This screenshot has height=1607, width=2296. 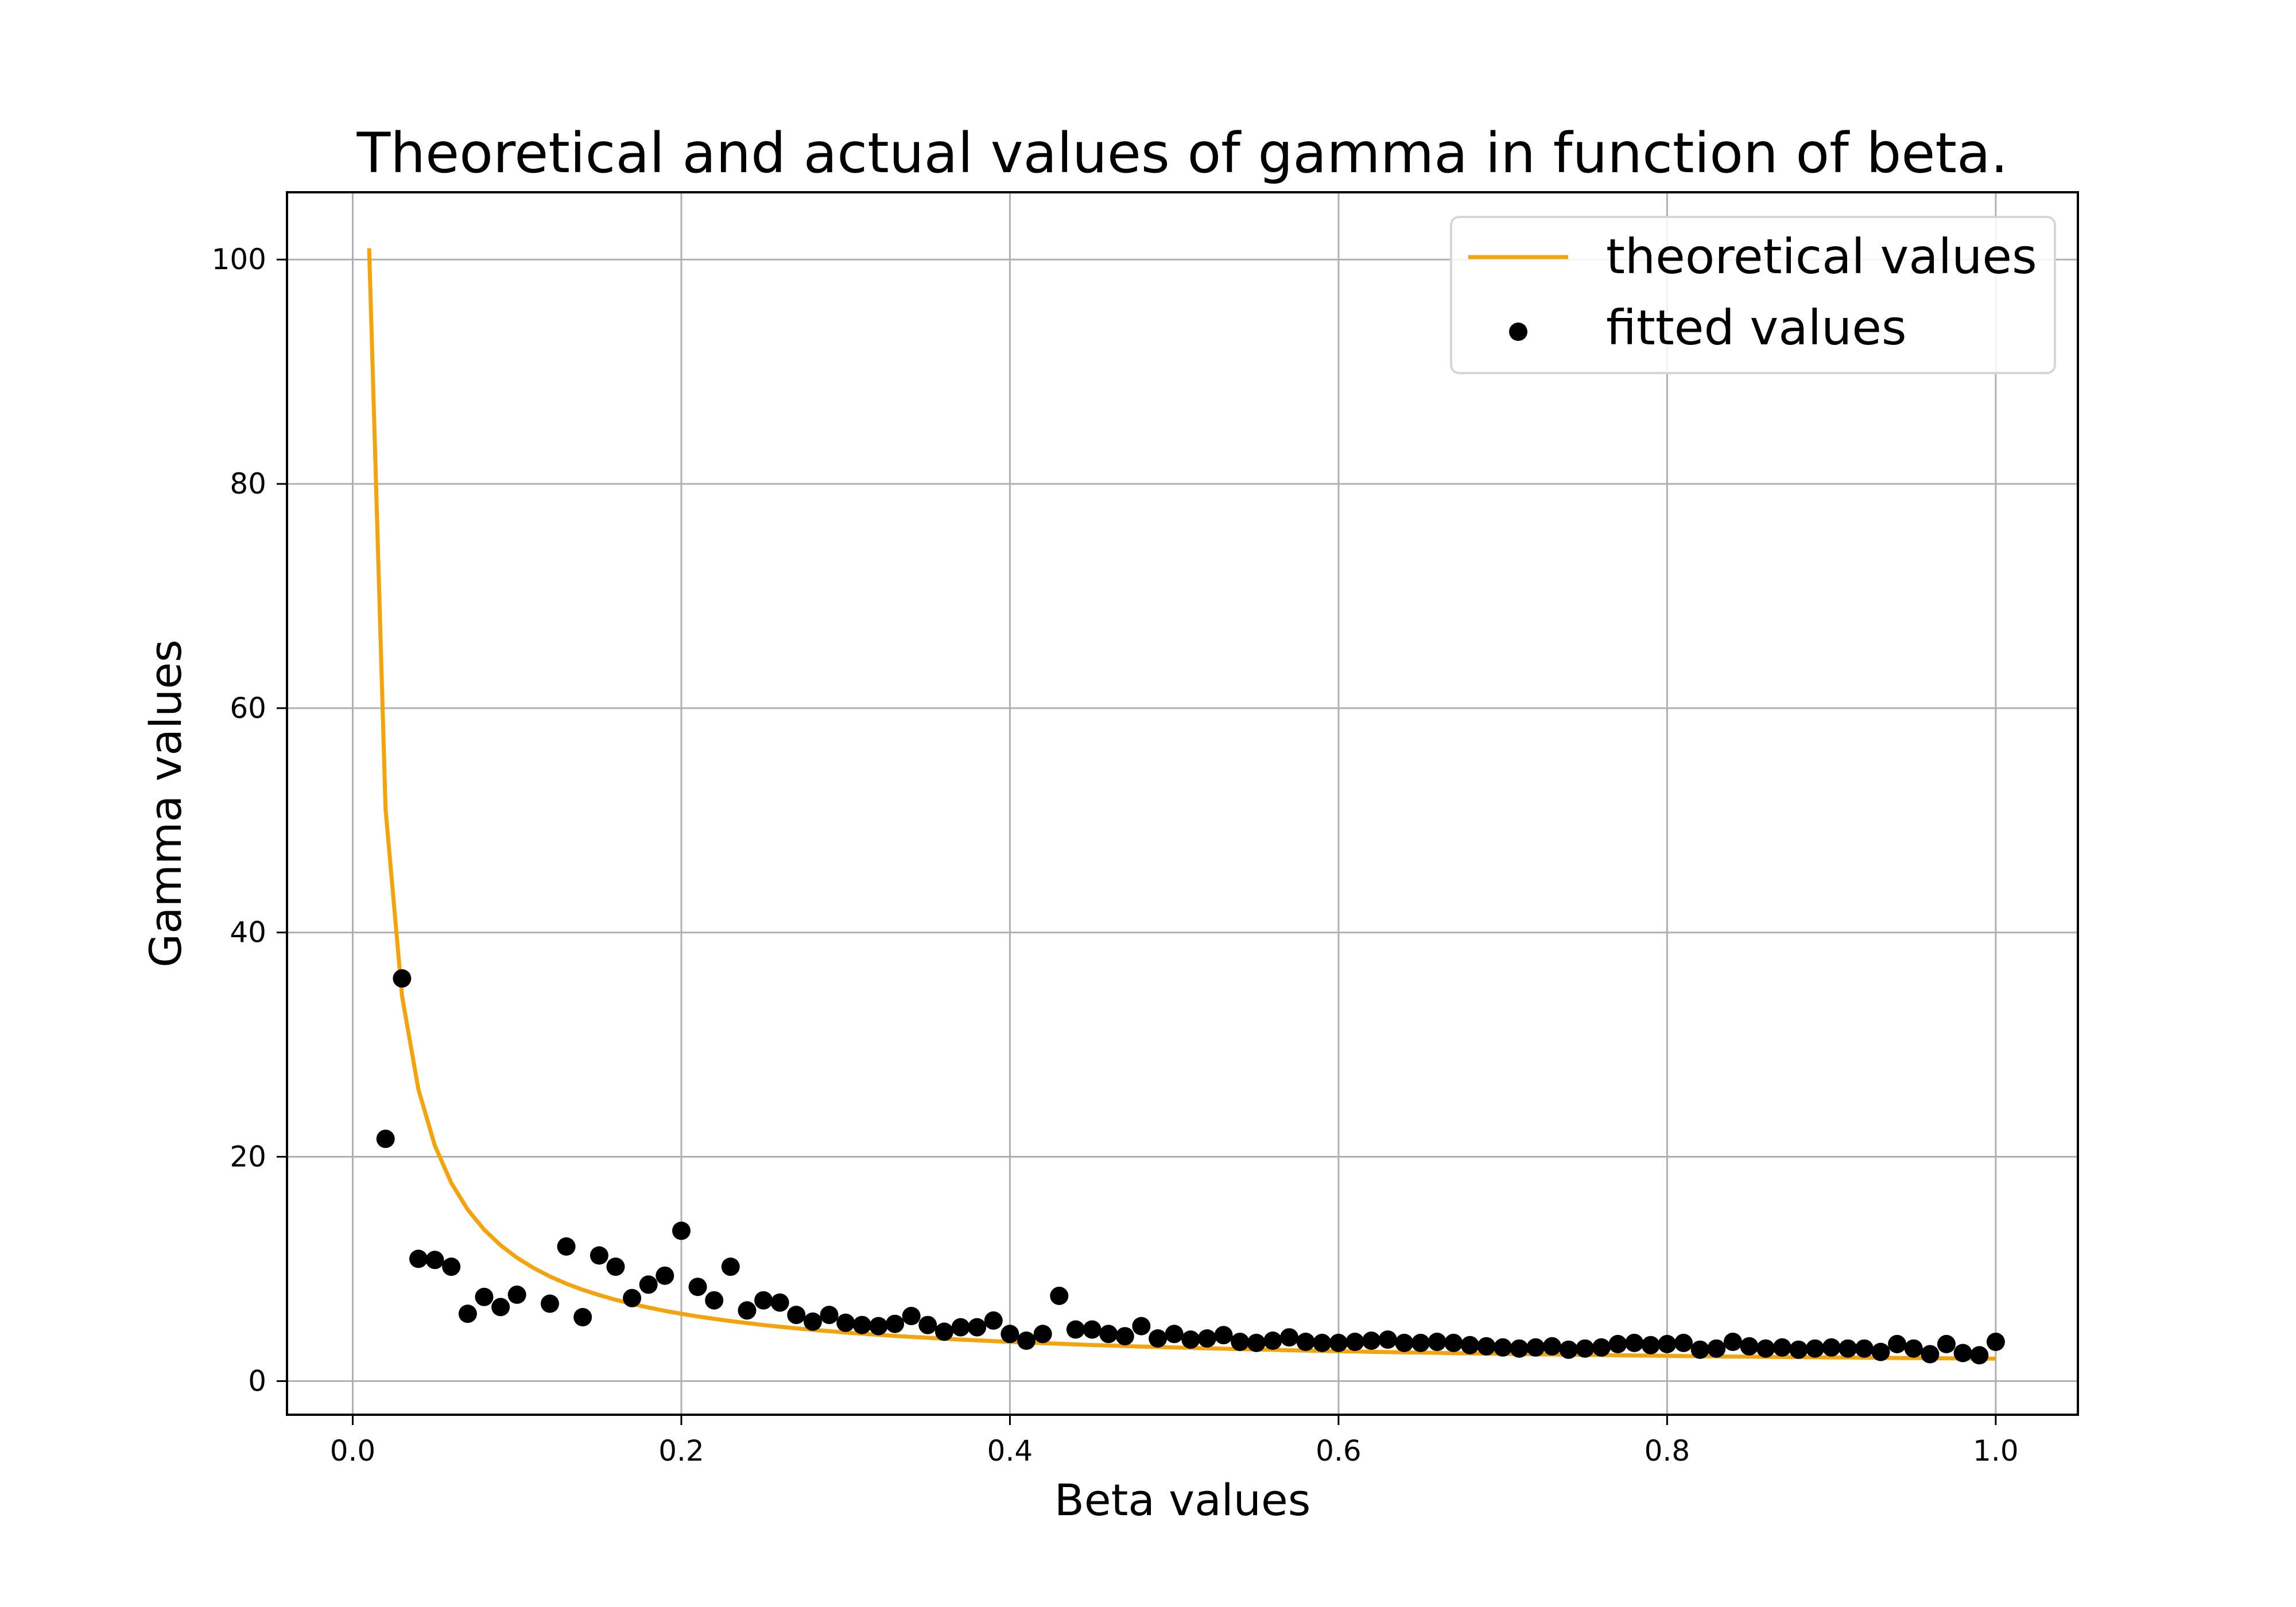 What do you see at coordinates (1339, 1451) in the screenshot?
I see `x-tick-label: 0.6` at bounding box center [1339, 1451].